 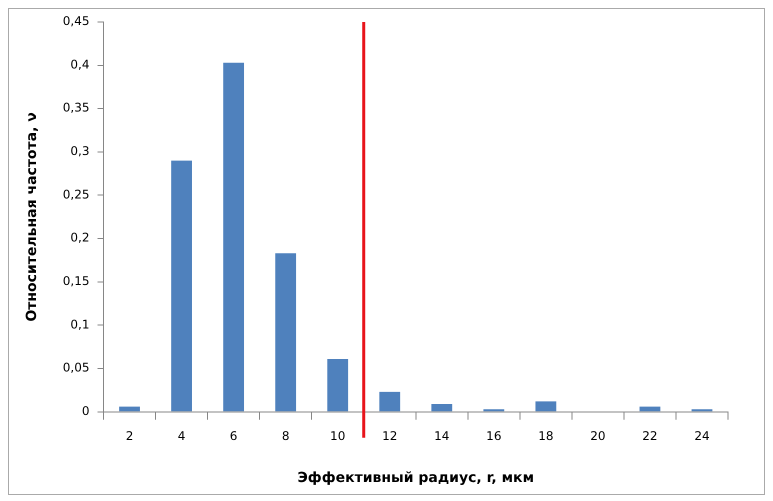 What do you see at coordinates (234, 436) in the screenshot?
I see `x-tick-label: 6` at bounding box center [234, 436].